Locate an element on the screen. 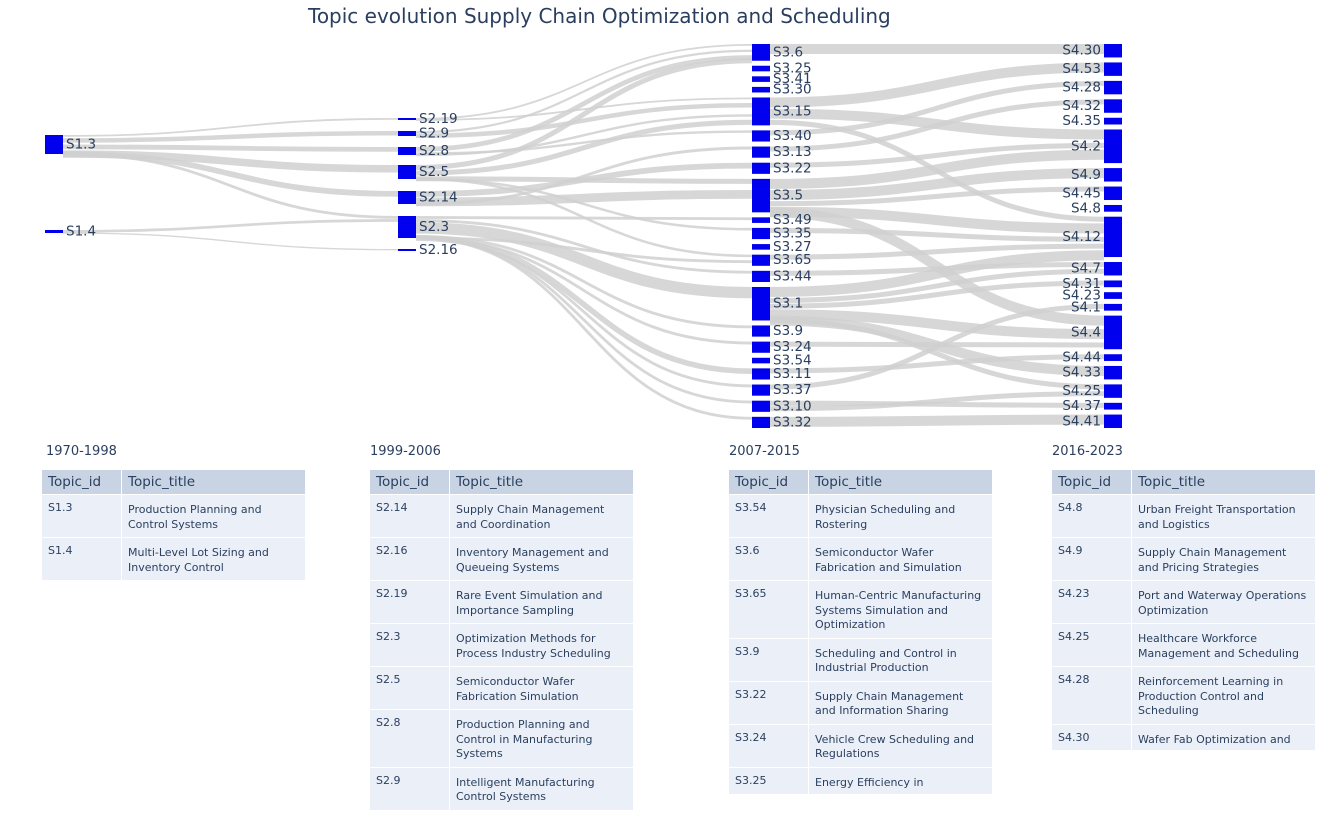  sankey-node-S3.6 is located at coordinates (761, 52).